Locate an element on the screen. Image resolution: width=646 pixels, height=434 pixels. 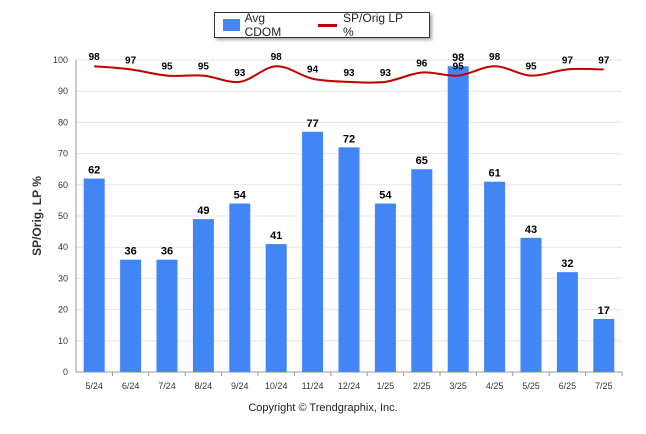
y-tick-label: 0 is located at coordinates (65, 372).